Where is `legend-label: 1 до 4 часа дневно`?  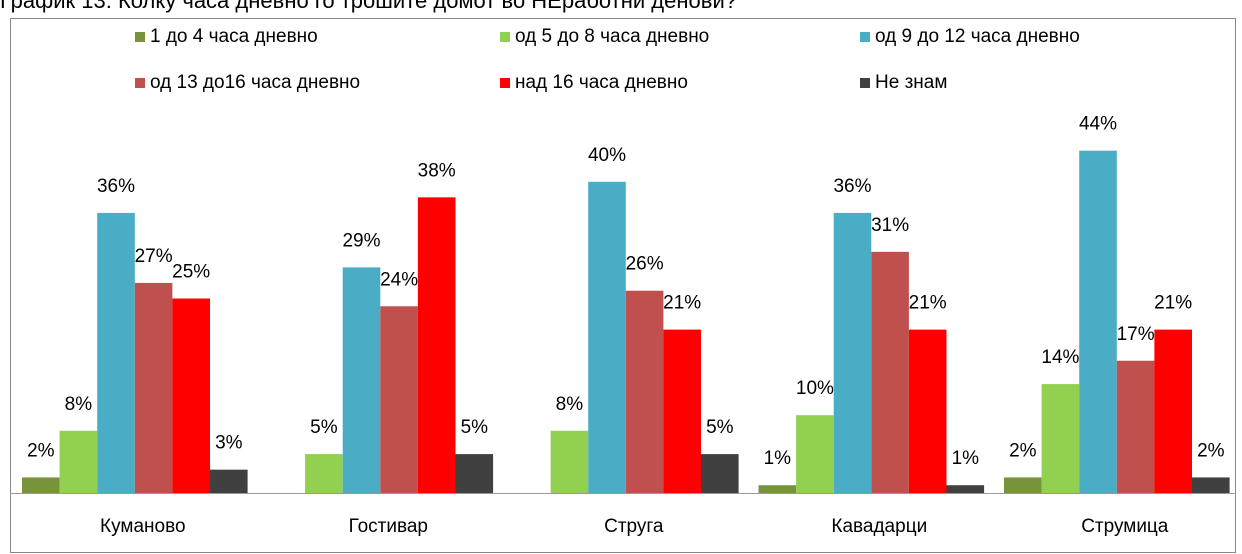 legend-label: 1 до 4 часа дневно is located at coordinates (234, 36).